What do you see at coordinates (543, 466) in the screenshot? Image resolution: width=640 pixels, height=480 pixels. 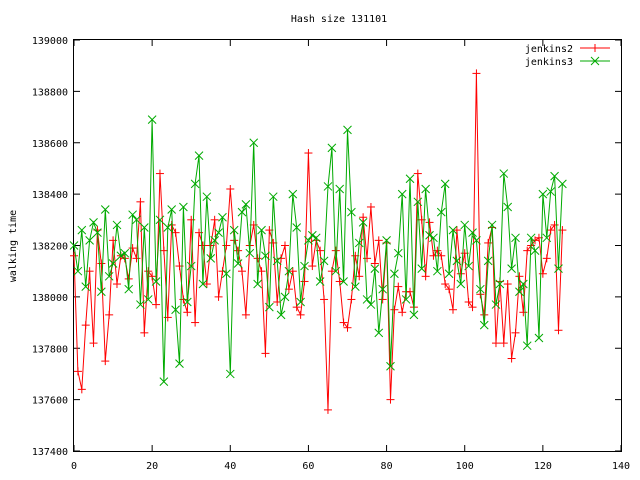 I see `x-tick-label: 120` at bounding box center [543, 466].